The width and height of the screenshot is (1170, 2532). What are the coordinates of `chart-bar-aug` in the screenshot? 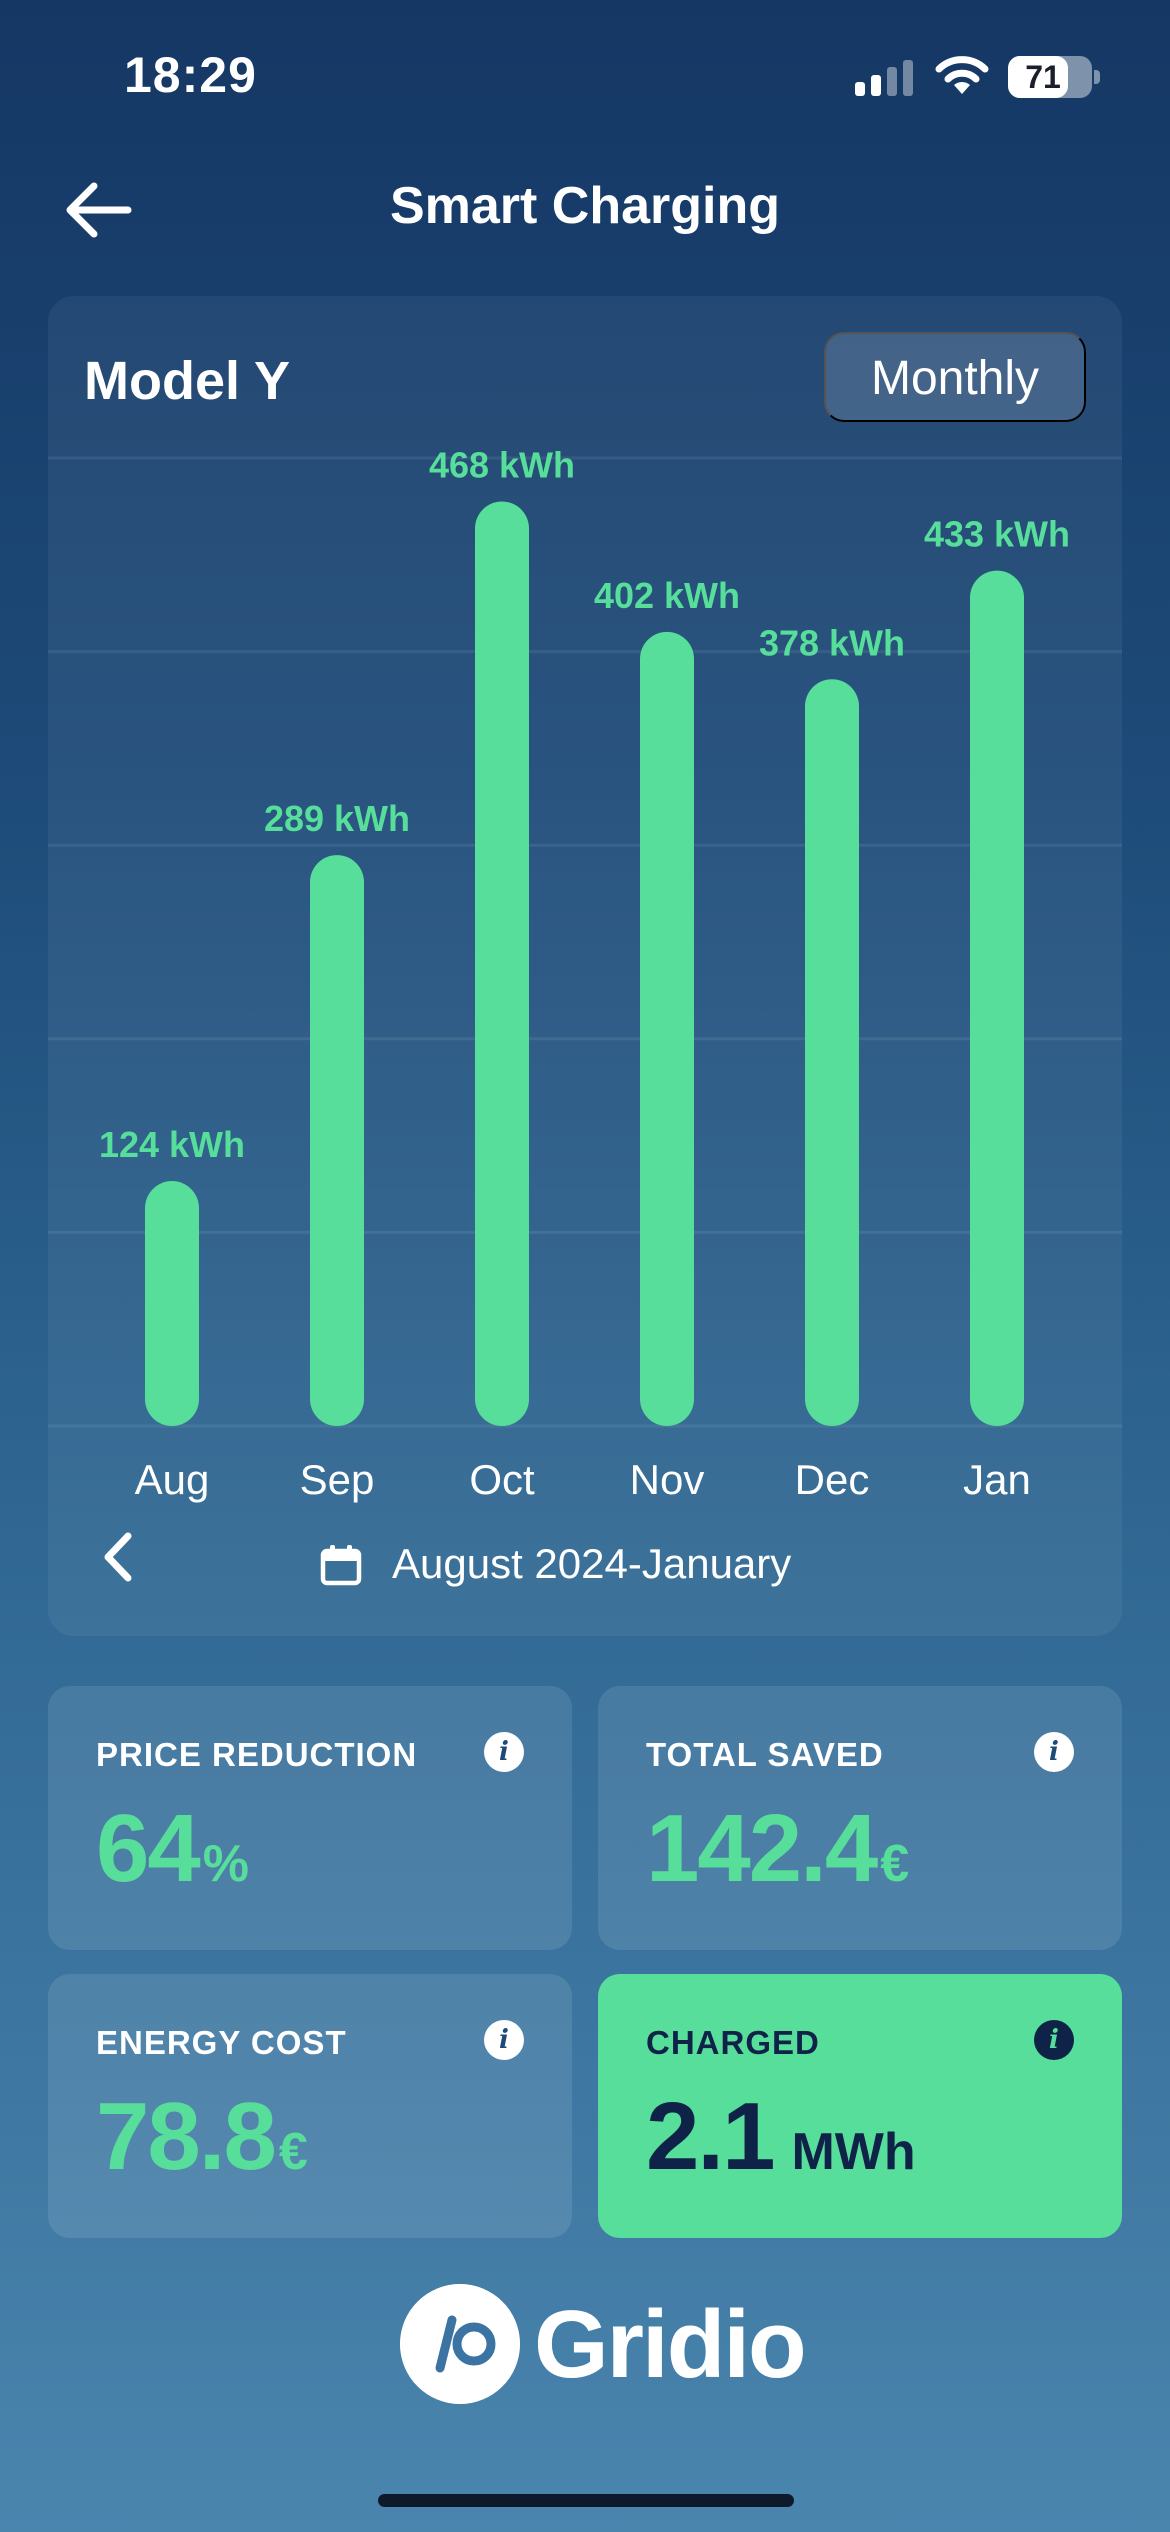 It's located at (172, 1303).